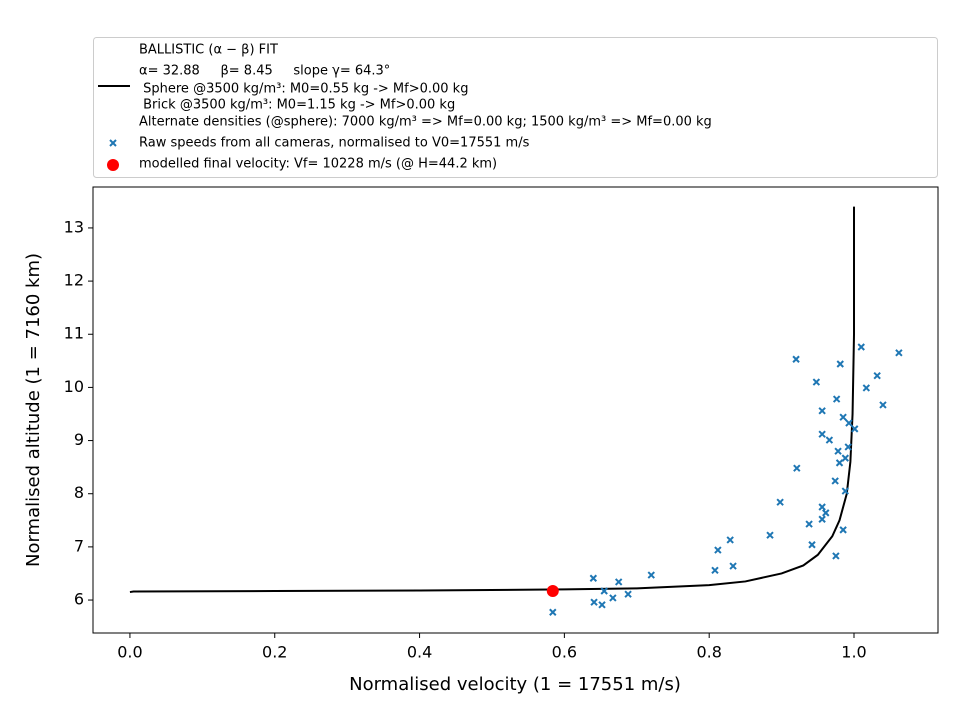 This screenshot has width=960, height=720. Describe the element at coordinates (564, 652) in the screenshot. I see `x-tick-label: 0.6` at that location.